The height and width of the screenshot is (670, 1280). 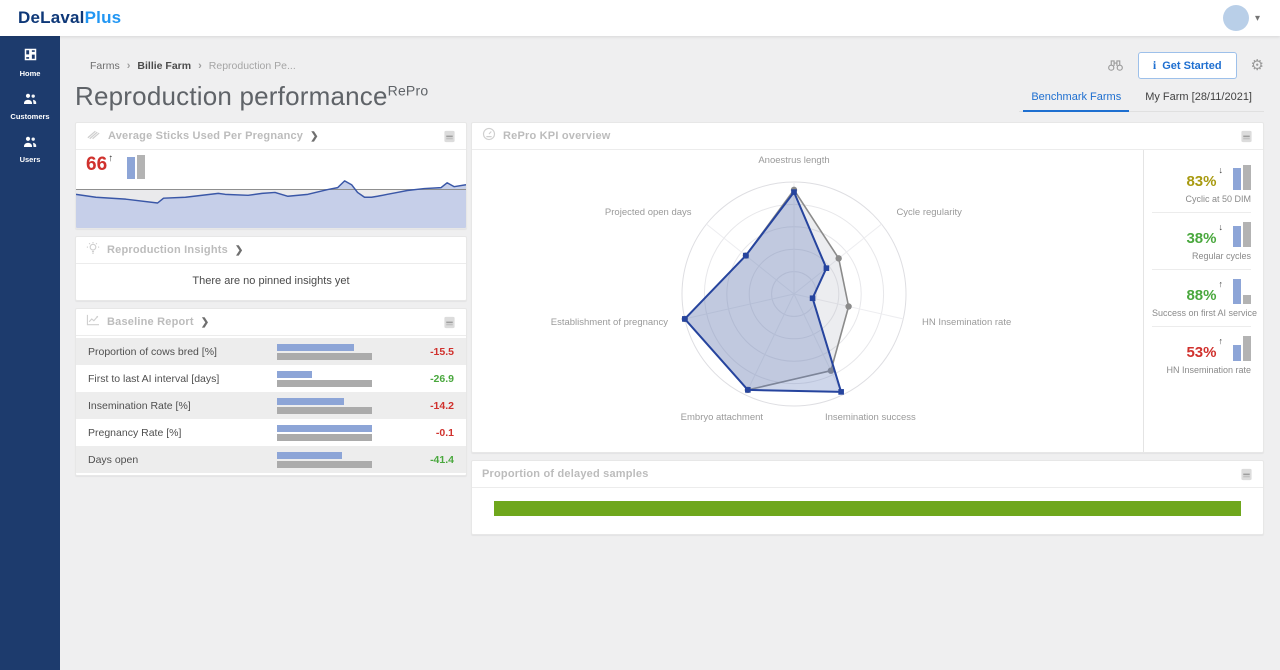 I want to click on customers-icon, so click(x=30, y=100).